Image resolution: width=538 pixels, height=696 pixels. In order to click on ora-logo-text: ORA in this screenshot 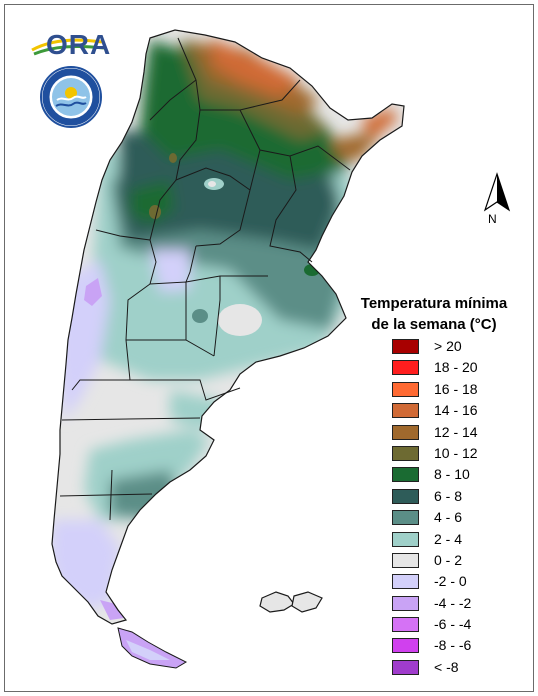, I will do `click(79, 44)`.